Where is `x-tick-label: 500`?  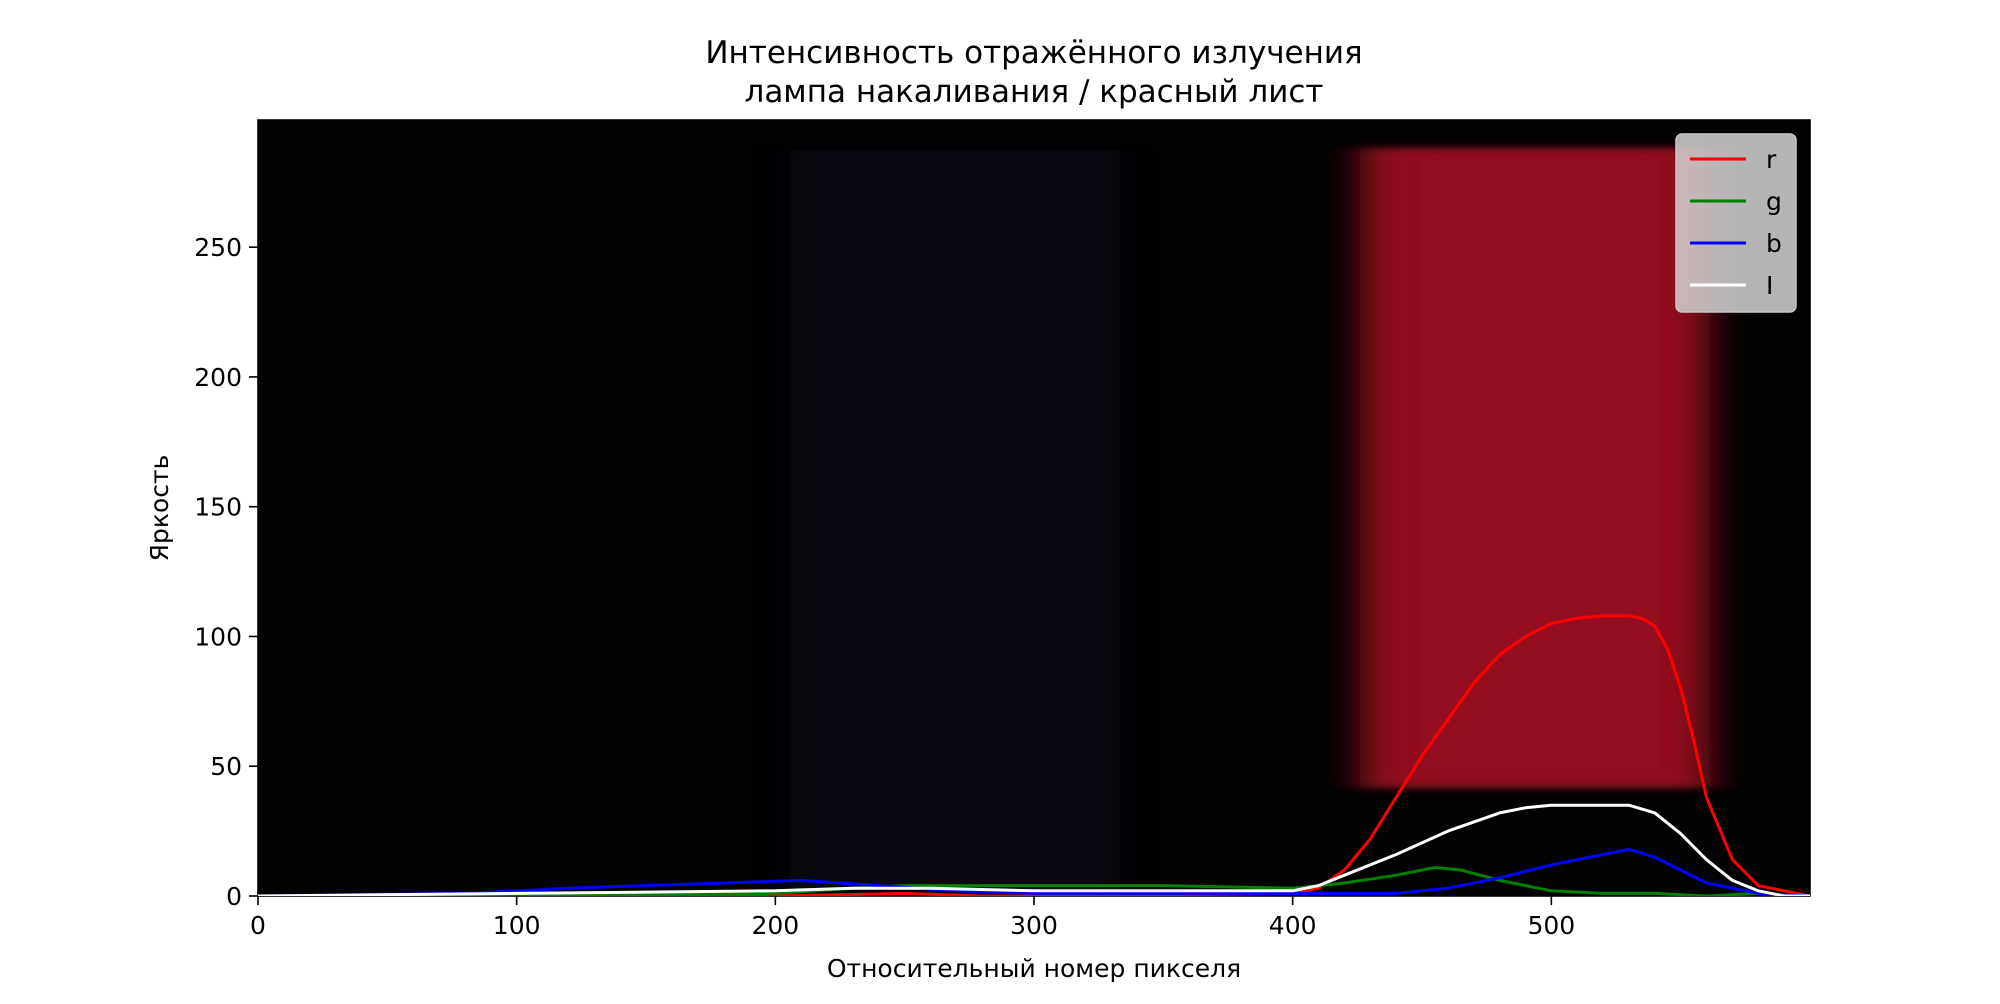
x-tick-label: 500 is located at coordinates (1551, 925).